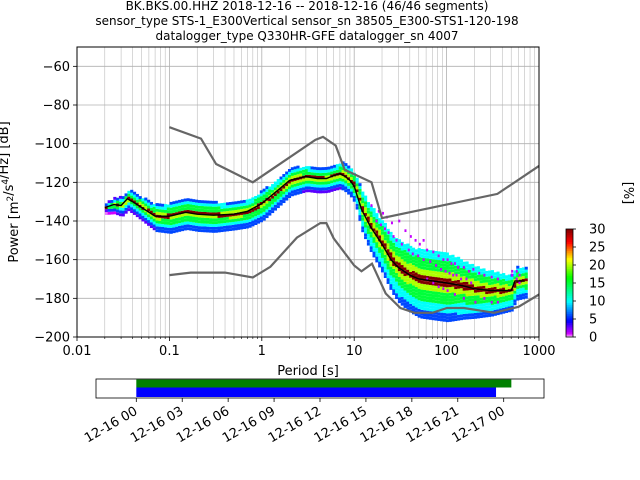 The image size is (640, 480). Describe the element at coordinates (11, 191) in the screenshot. I see `y-axis-label: Power [m2/s4/Hz] [dB]` at that location.